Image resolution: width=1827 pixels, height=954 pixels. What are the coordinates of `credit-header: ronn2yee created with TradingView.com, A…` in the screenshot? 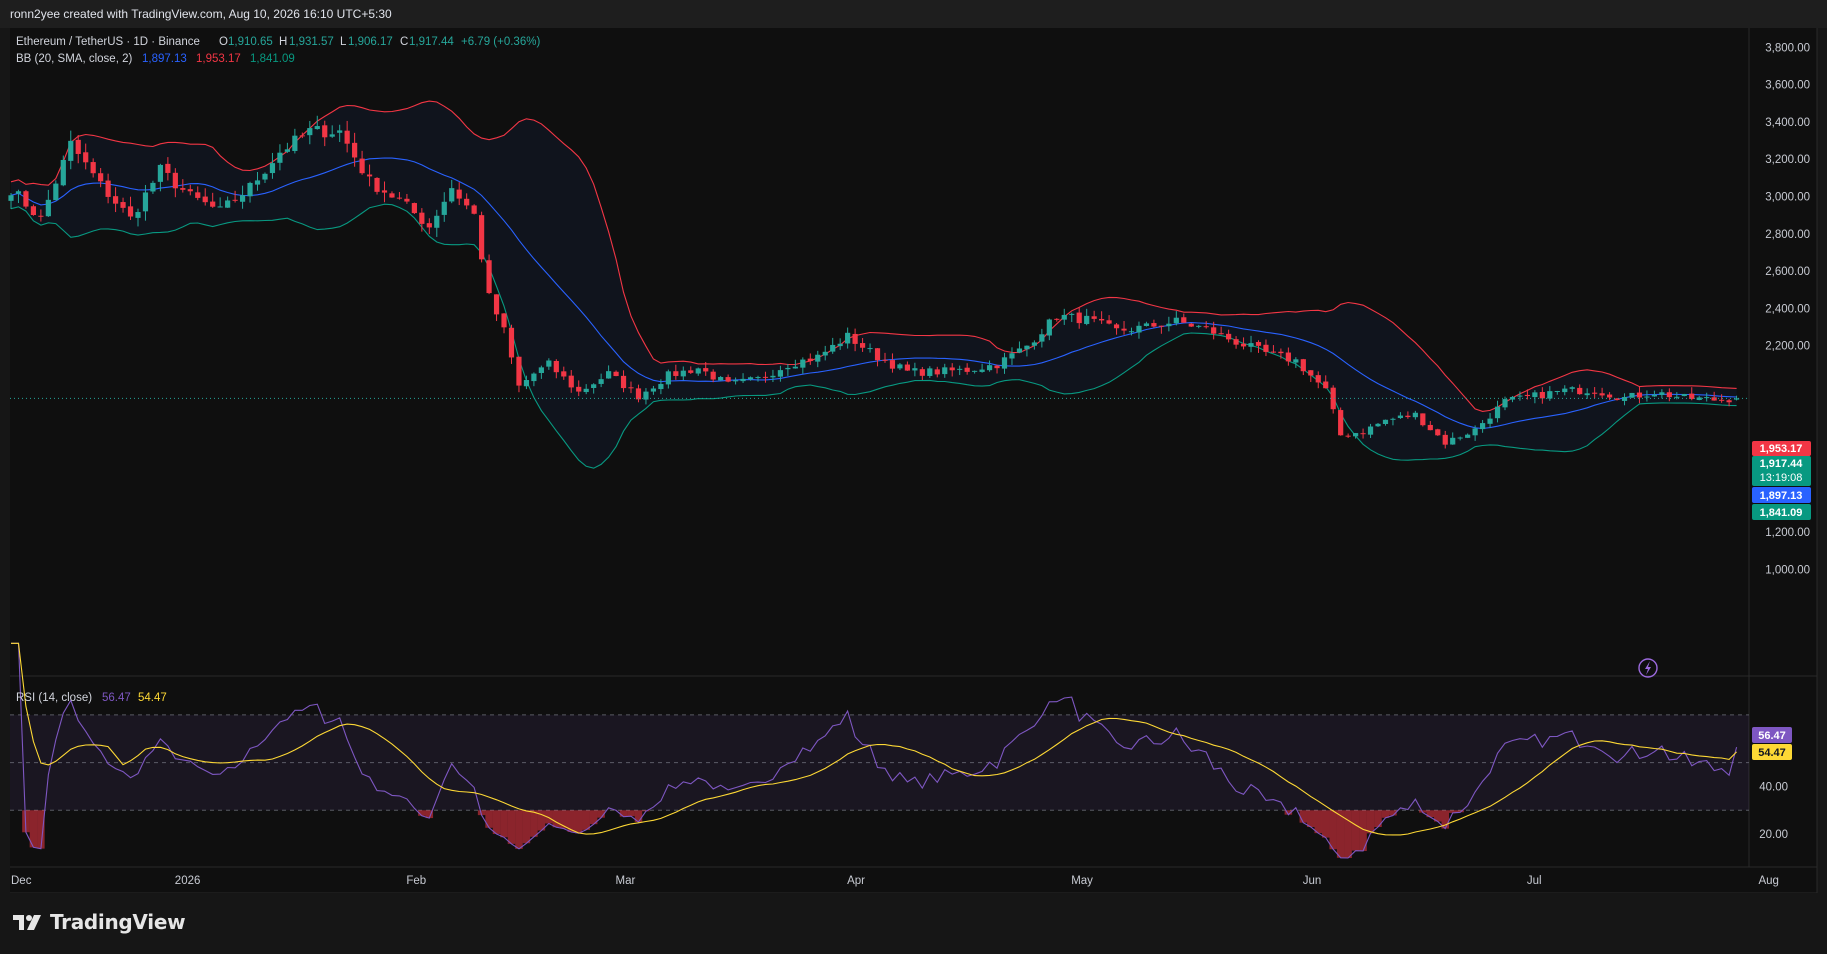 It's located at (913, 14).